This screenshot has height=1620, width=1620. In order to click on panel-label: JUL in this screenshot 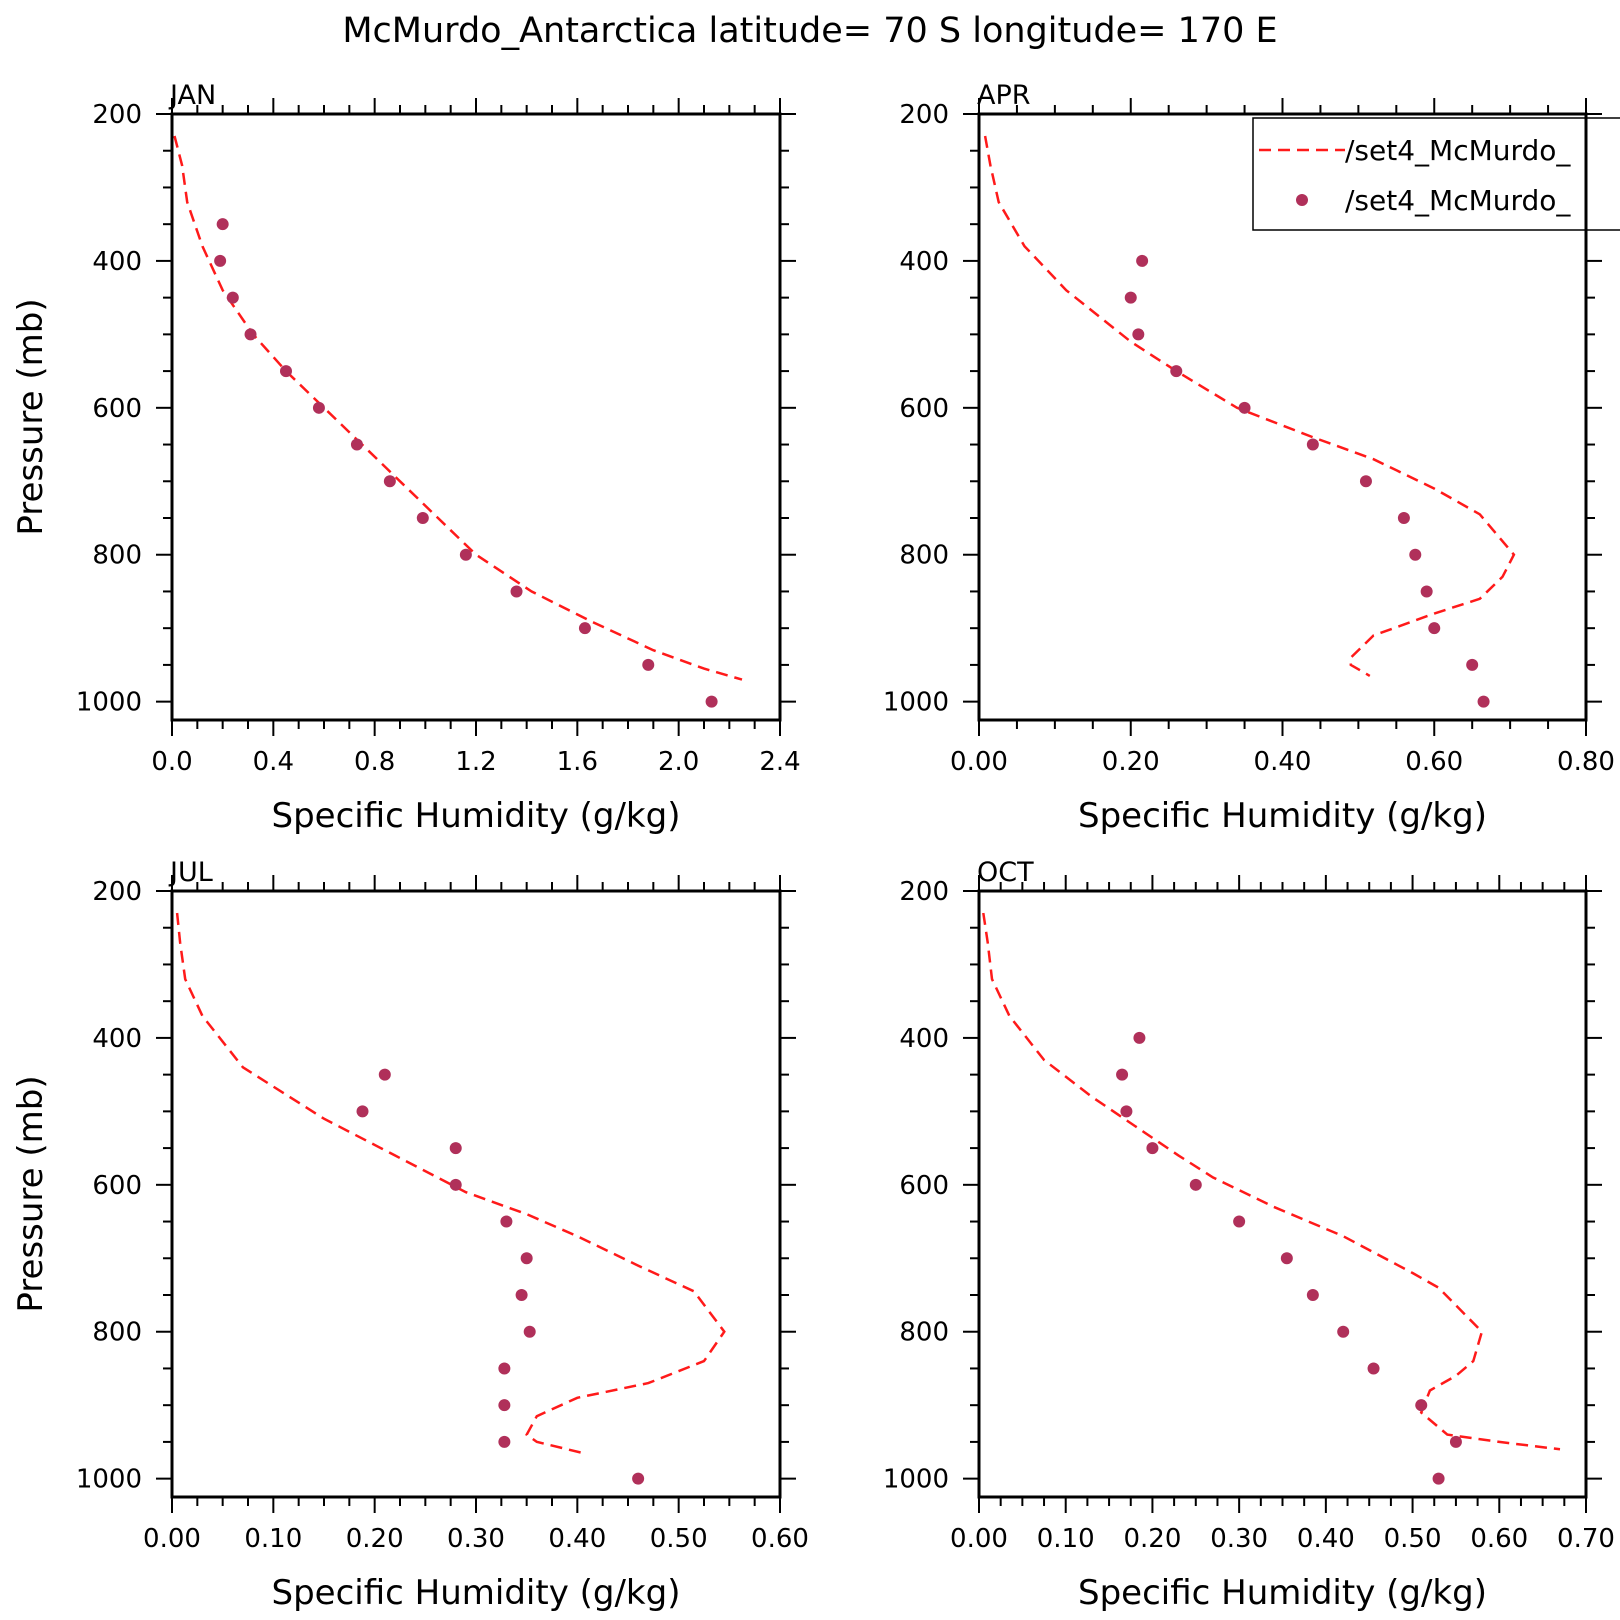, I will do `click(190, 872)`.